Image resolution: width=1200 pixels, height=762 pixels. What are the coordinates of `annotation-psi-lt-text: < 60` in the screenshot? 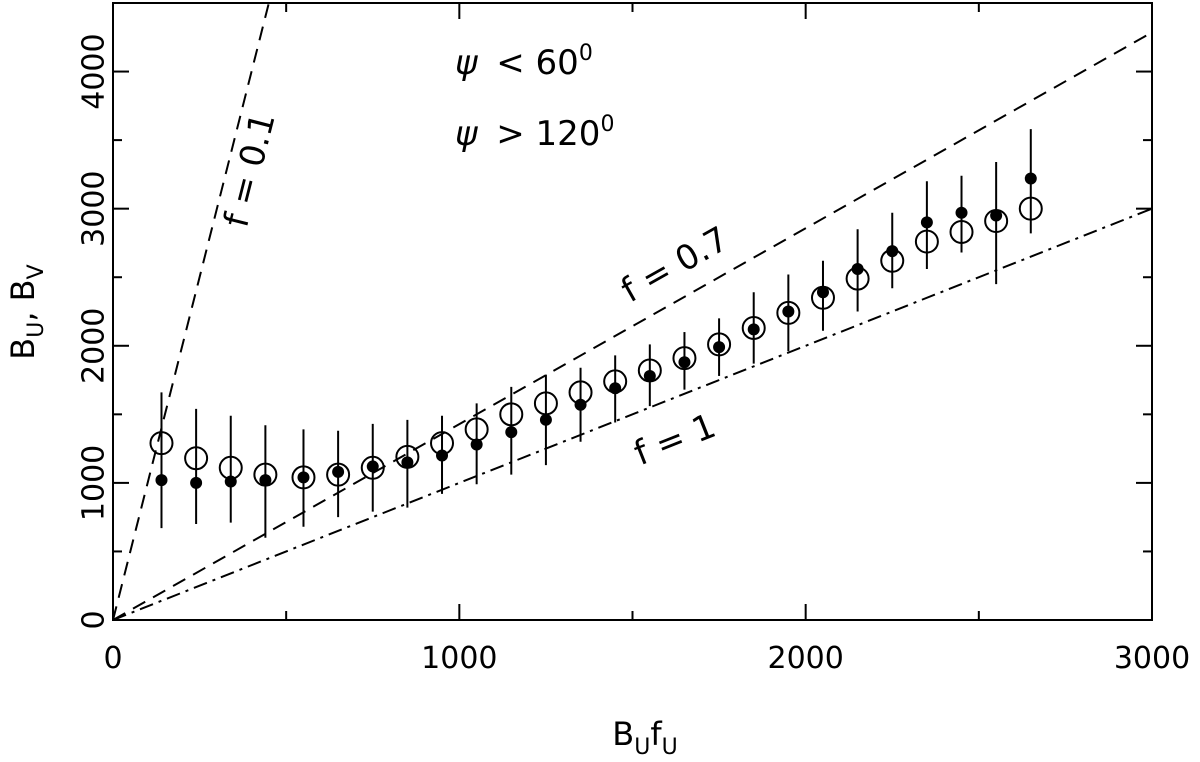 It's located at (531, 63).